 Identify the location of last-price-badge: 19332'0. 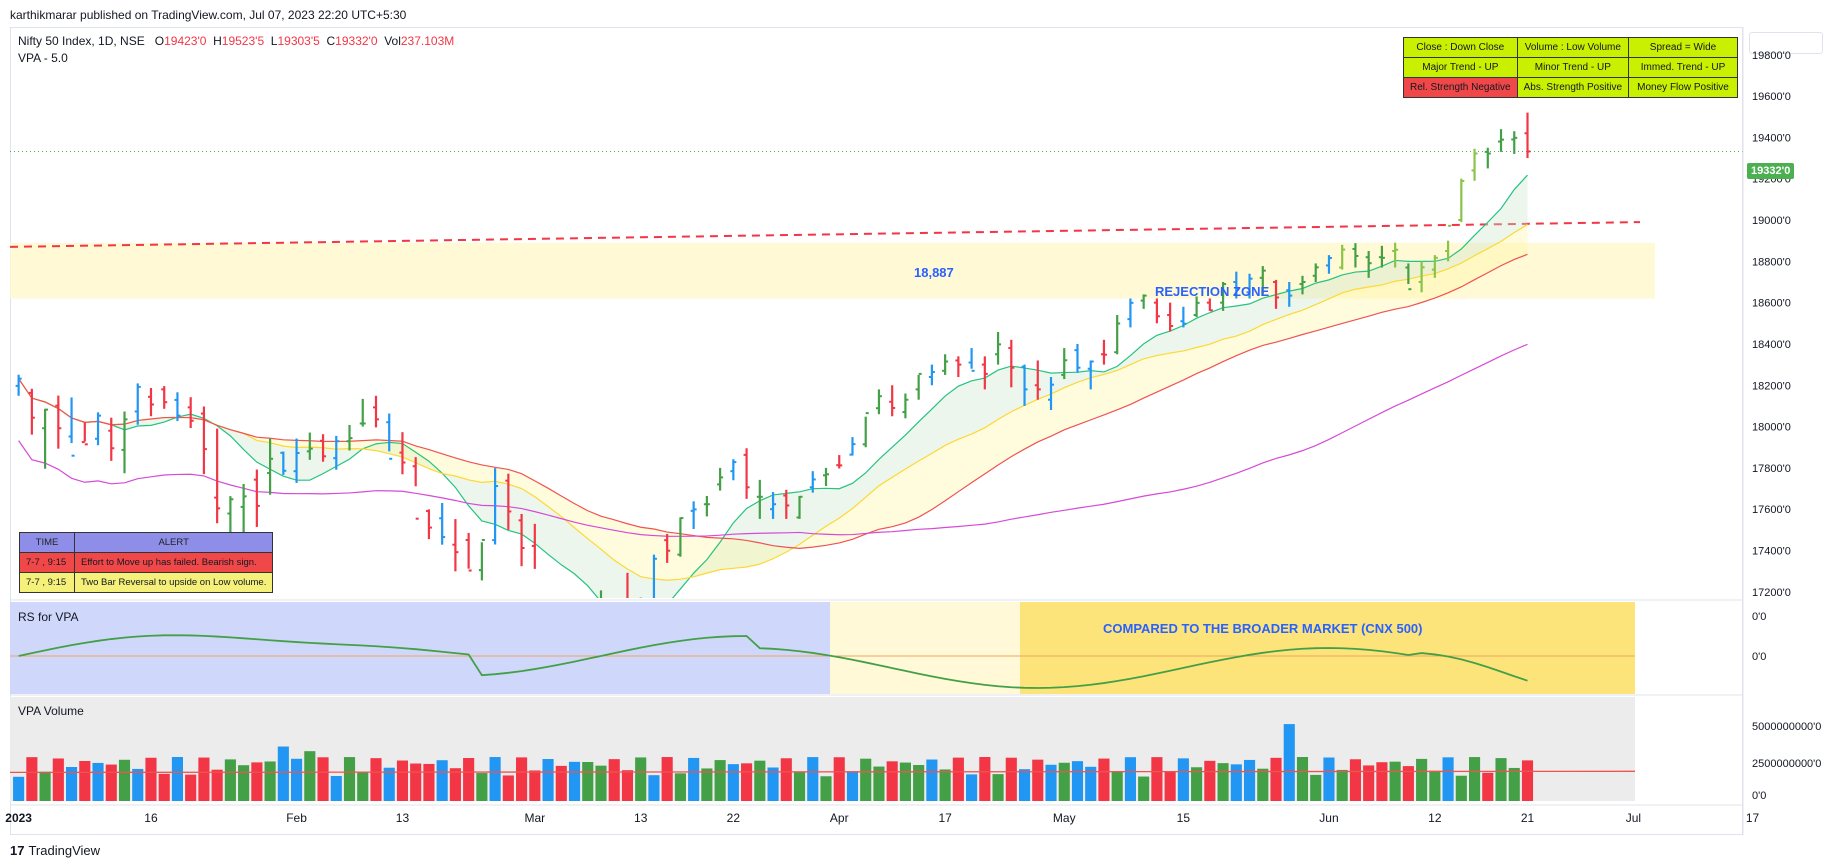
(1771, 171).